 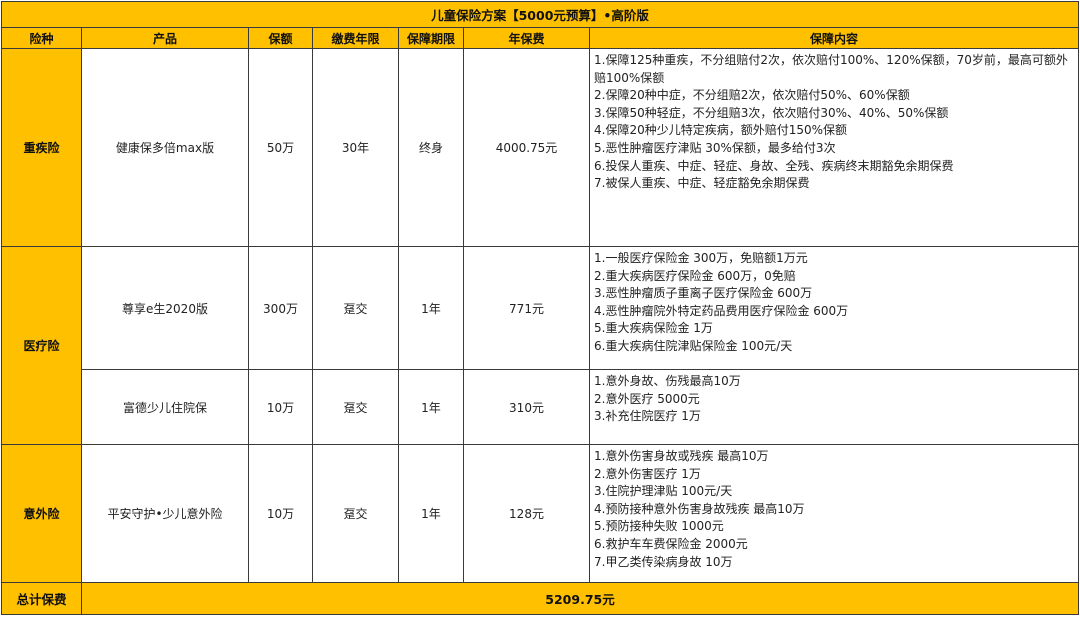 I want to click on premium-cell: 310元, so click(x=526, y=407).